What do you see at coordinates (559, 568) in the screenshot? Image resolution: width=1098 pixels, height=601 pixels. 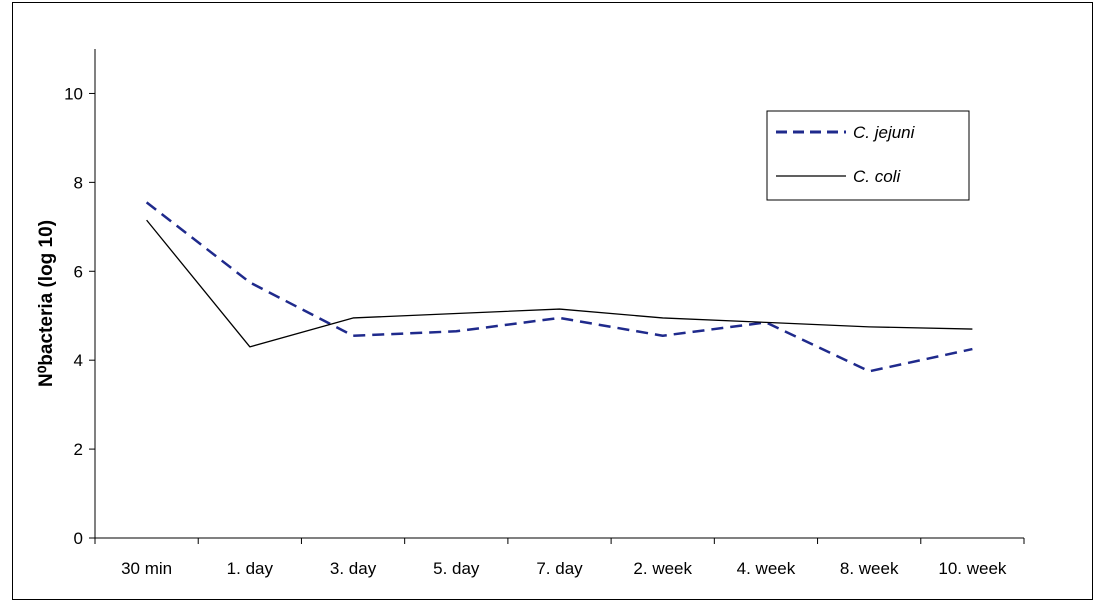 I see `x-tick-label: 7. day` at bounding box center [559, 568].